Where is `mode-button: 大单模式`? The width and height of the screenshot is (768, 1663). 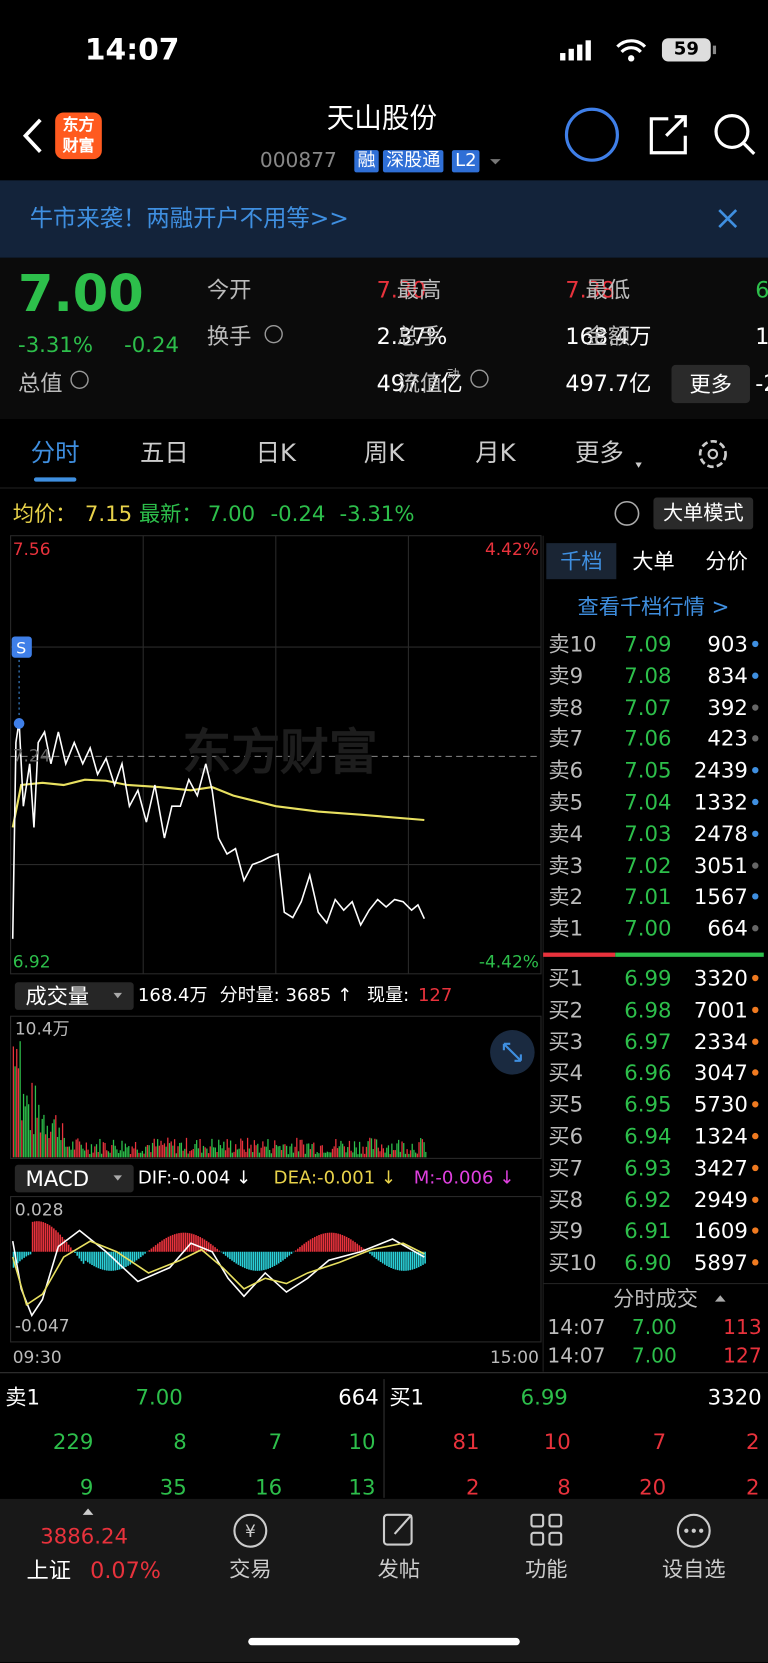 mode-button: 大单模式 is located at coordinates (703, 513).